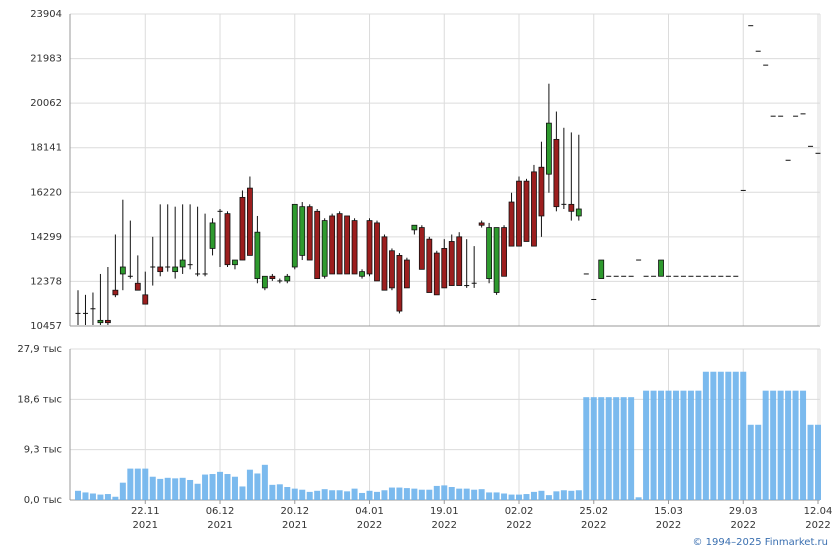  I want to click on x-tick-label: 29.03, so click(743, 511).